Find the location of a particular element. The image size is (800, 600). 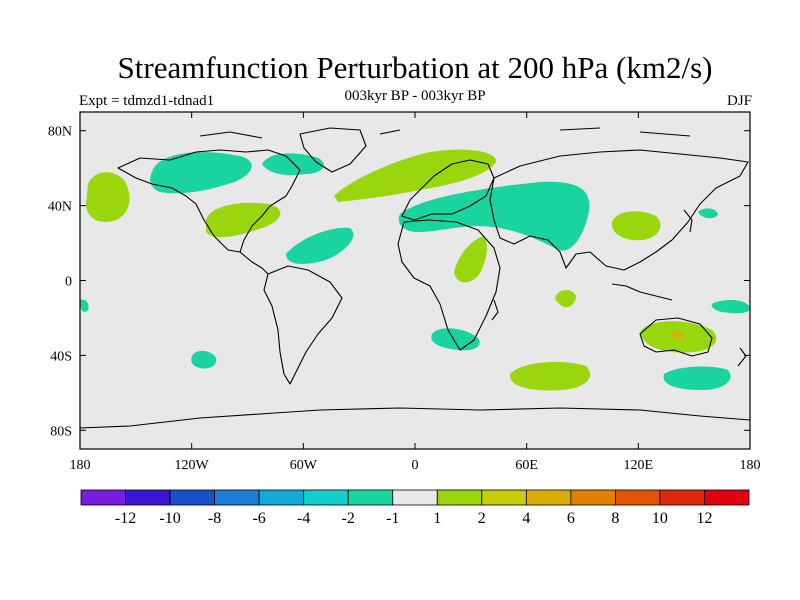

coast-new-zealand is located at coordinates (742, 357).